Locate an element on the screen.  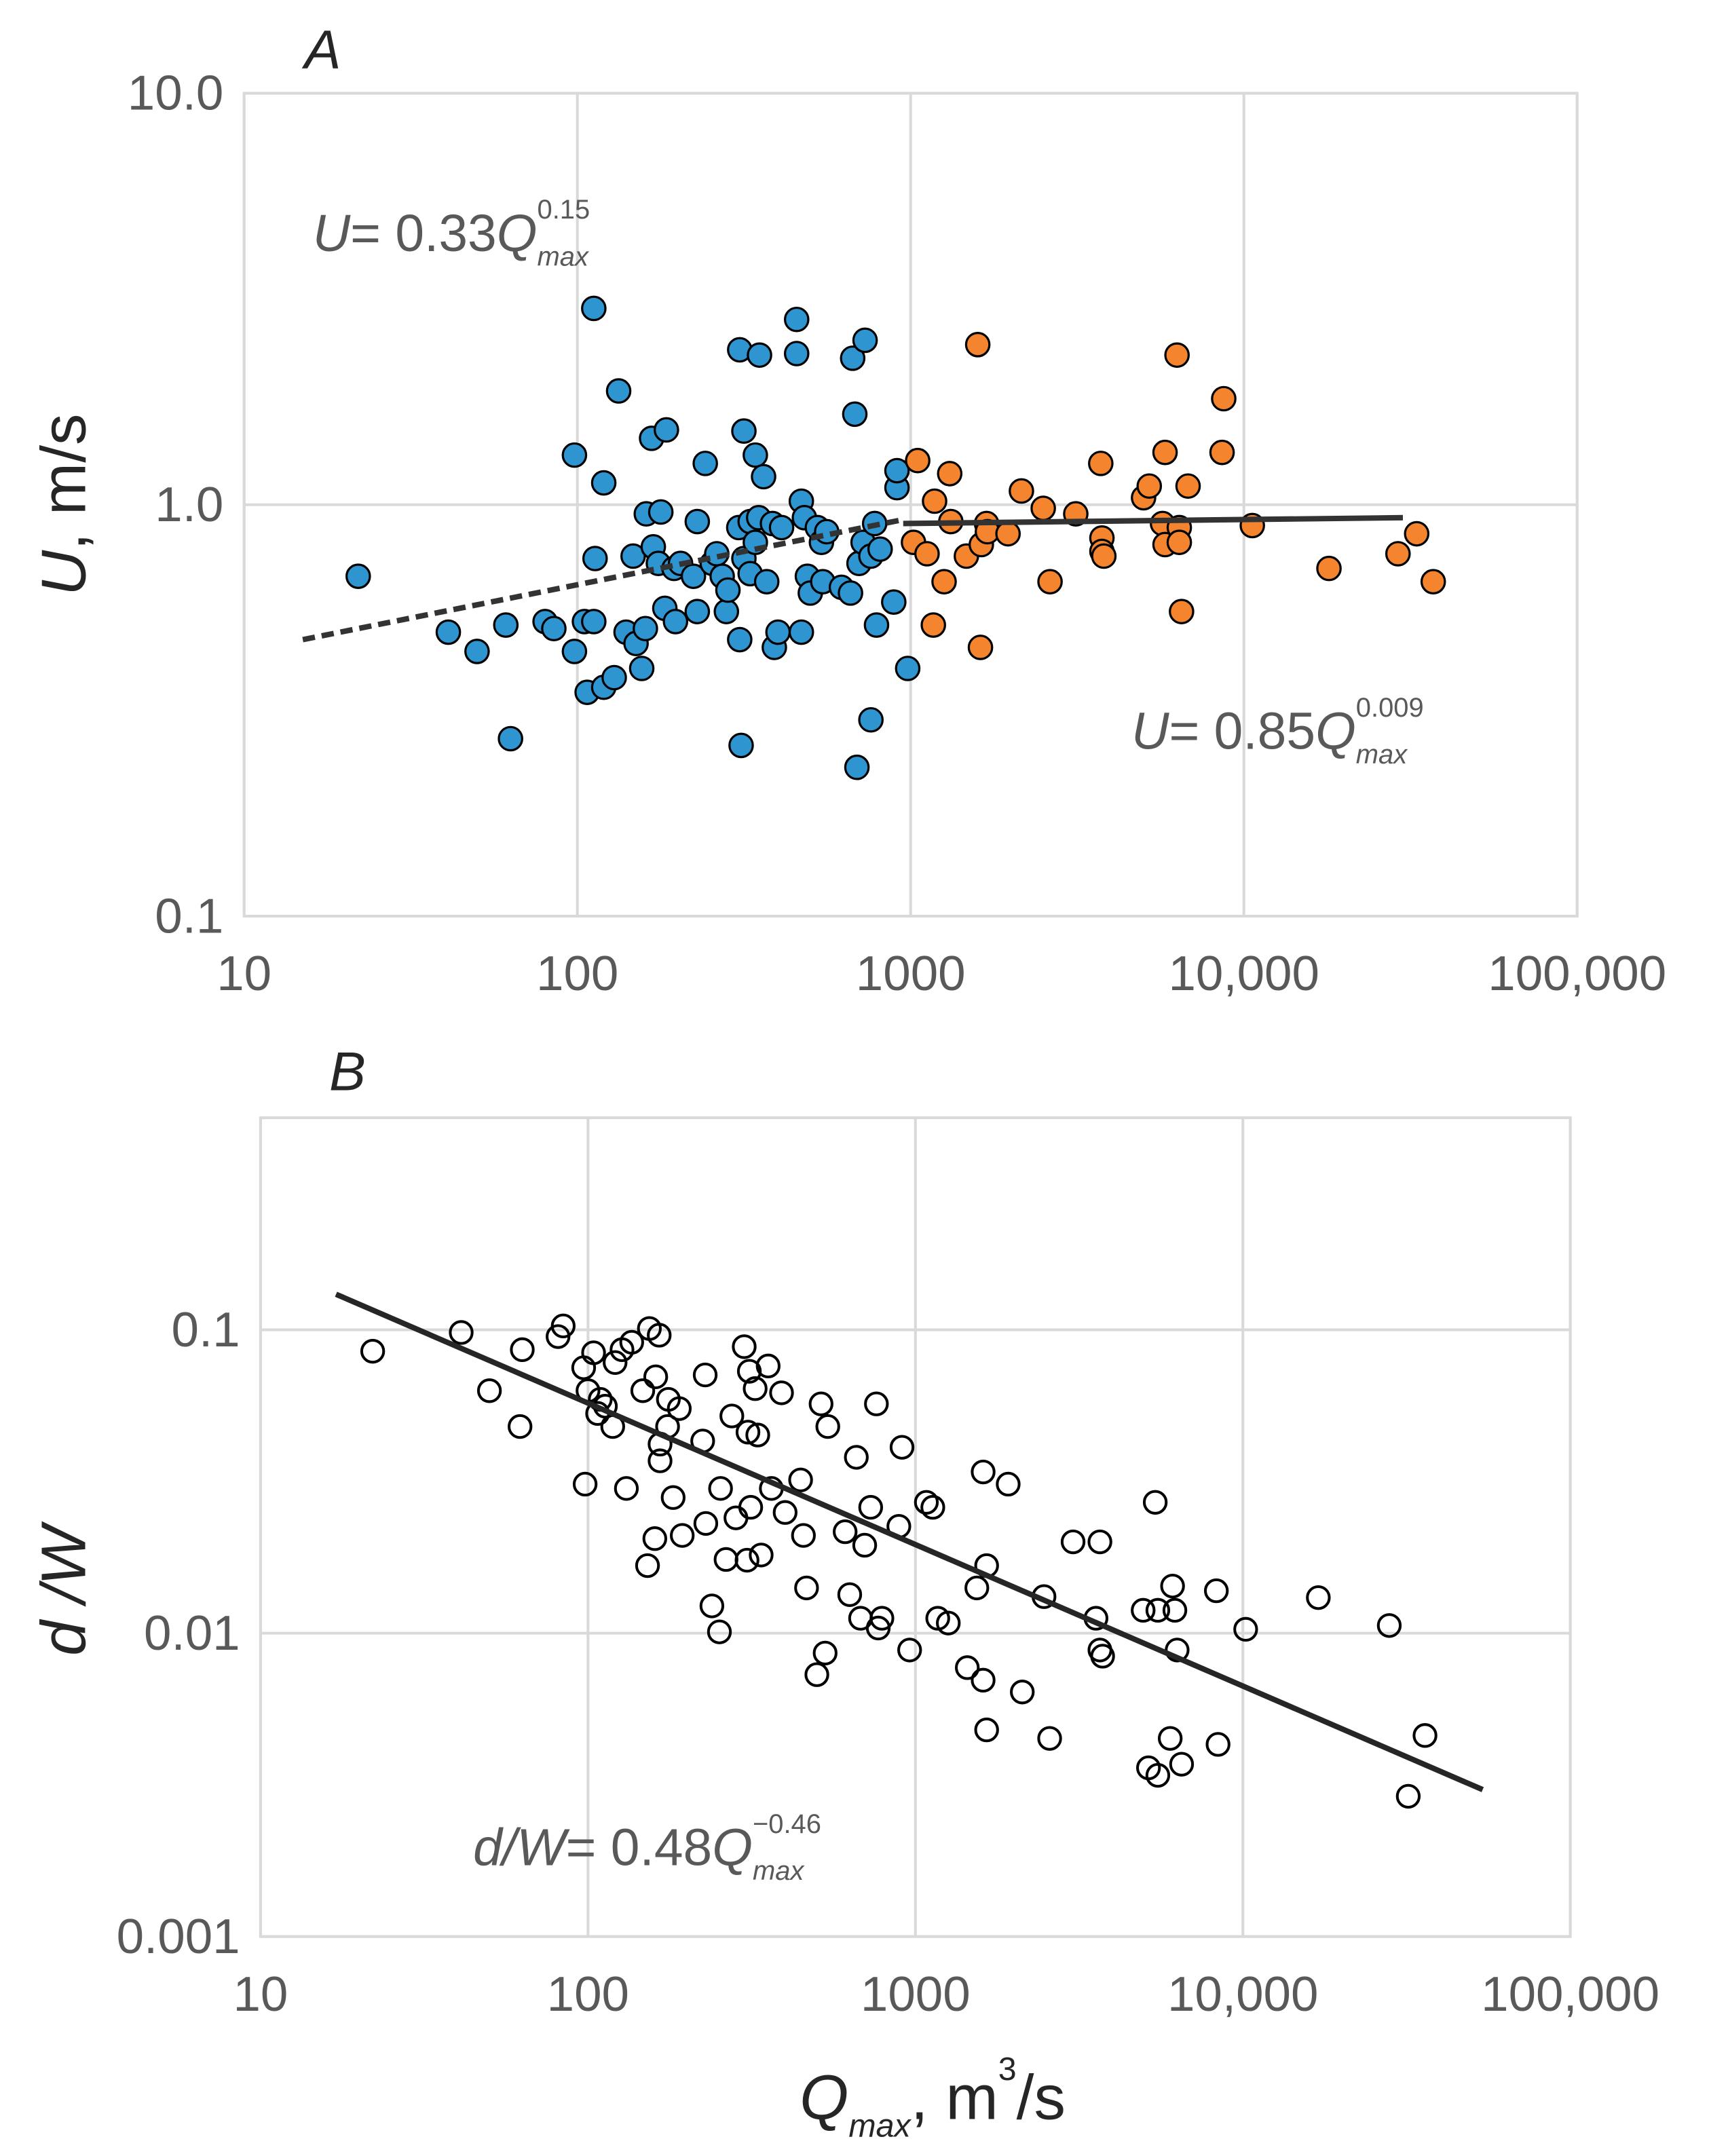
label-part: , m is located at coordinates (954, 2097).